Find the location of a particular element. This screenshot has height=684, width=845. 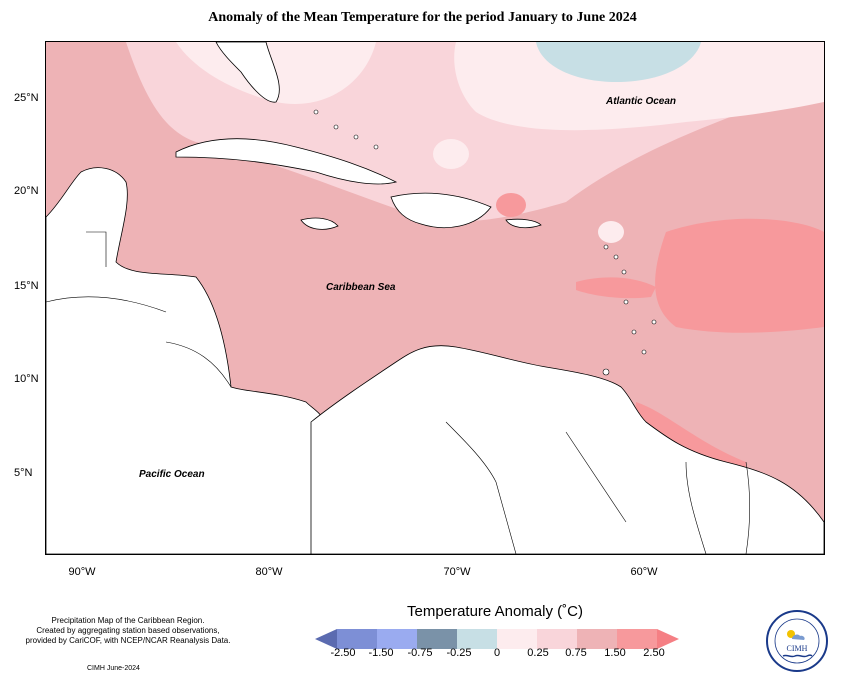

lat-label-10: 10°N is located at coordinates (26, 379).